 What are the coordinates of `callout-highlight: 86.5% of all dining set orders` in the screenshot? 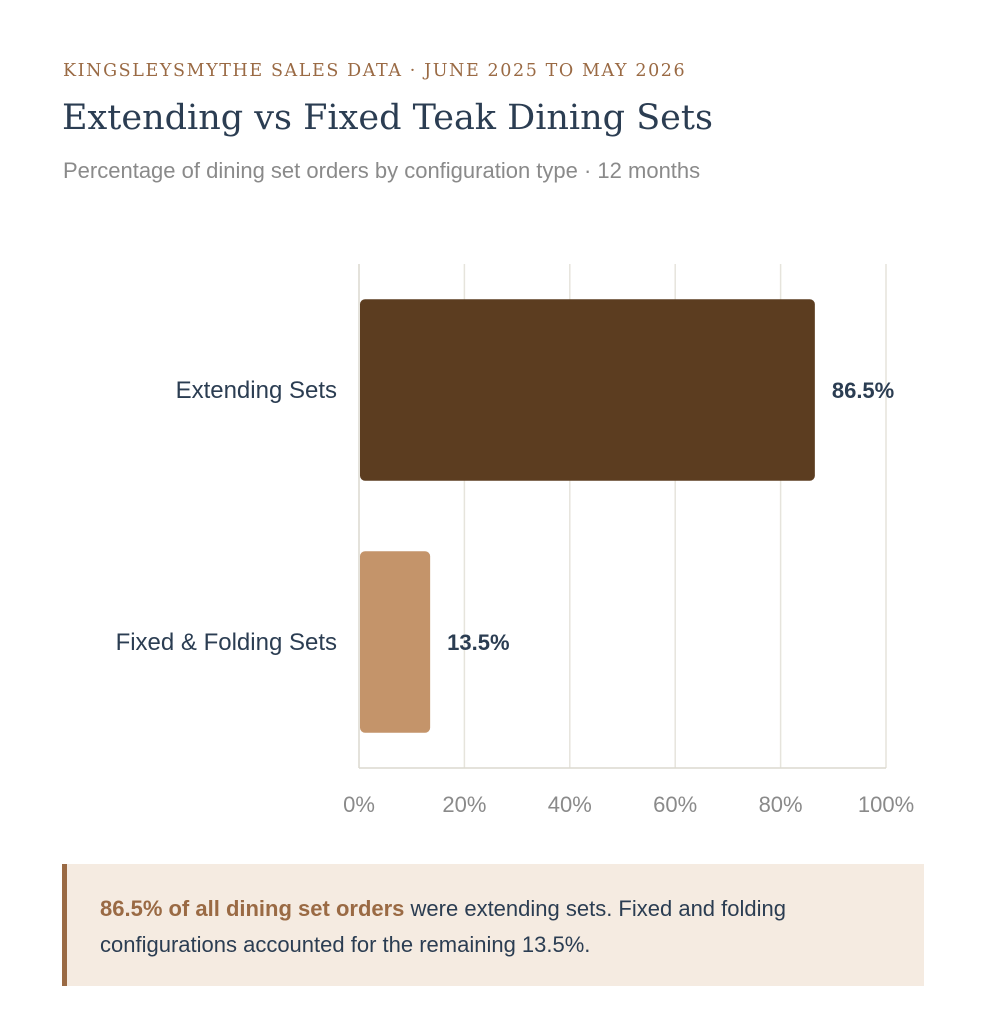 It's located at (252, 908).